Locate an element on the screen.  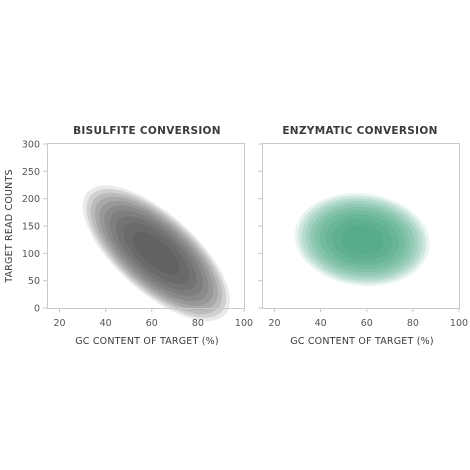
density-bisulfite is located at coordinates (156, 253).